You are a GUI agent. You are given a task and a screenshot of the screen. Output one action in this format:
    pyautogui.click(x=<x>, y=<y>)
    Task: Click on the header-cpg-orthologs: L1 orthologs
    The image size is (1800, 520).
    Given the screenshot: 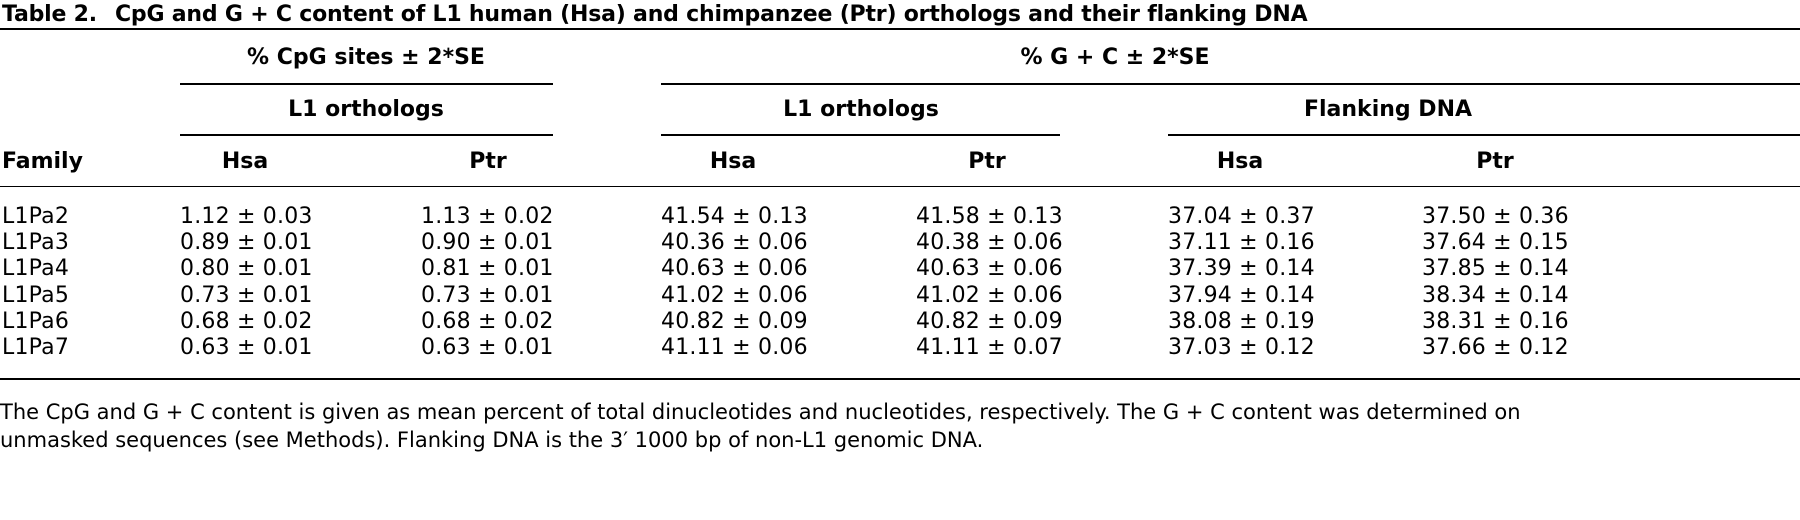 What is the action you would take?
    pyautogui.click(x=366, y=109)
    